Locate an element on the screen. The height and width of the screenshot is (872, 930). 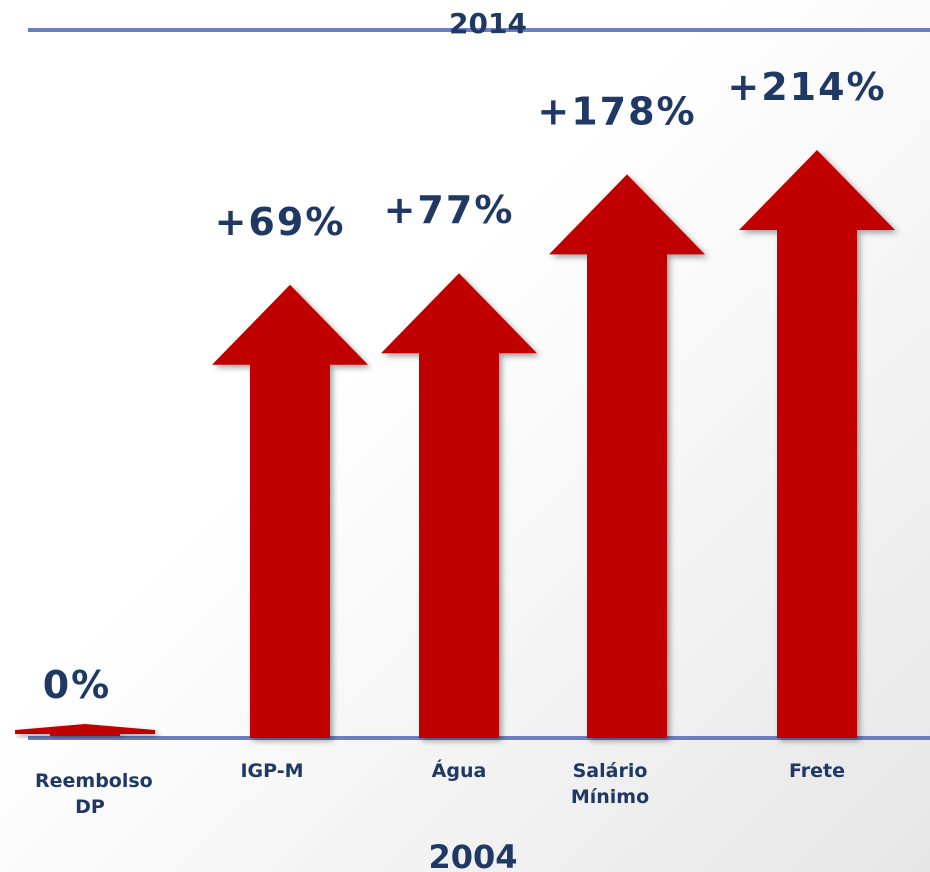
value-label: +69% is located at coordinates (280, 222).